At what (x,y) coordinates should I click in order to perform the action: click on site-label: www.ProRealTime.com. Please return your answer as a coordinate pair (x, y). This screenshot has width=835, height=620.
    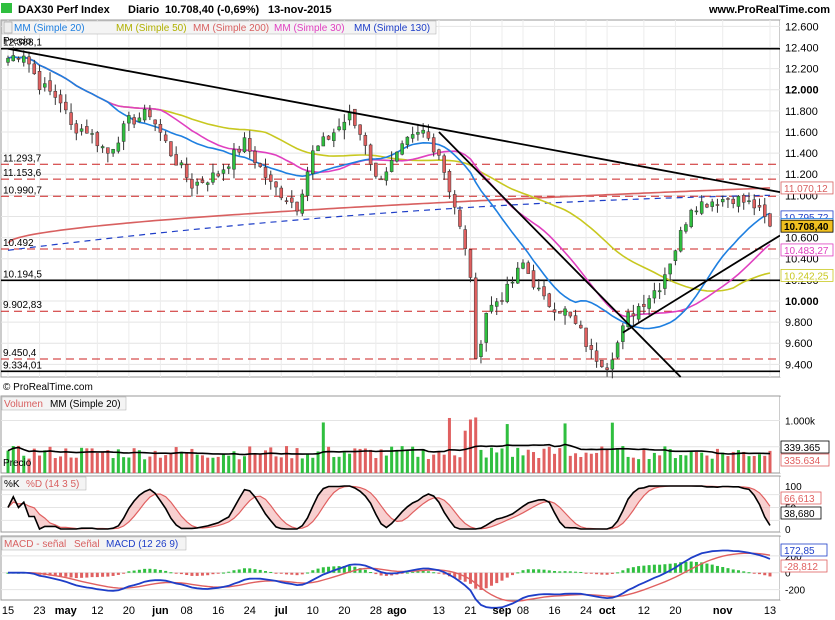
    Looking at the image, I should click on (769, 10).